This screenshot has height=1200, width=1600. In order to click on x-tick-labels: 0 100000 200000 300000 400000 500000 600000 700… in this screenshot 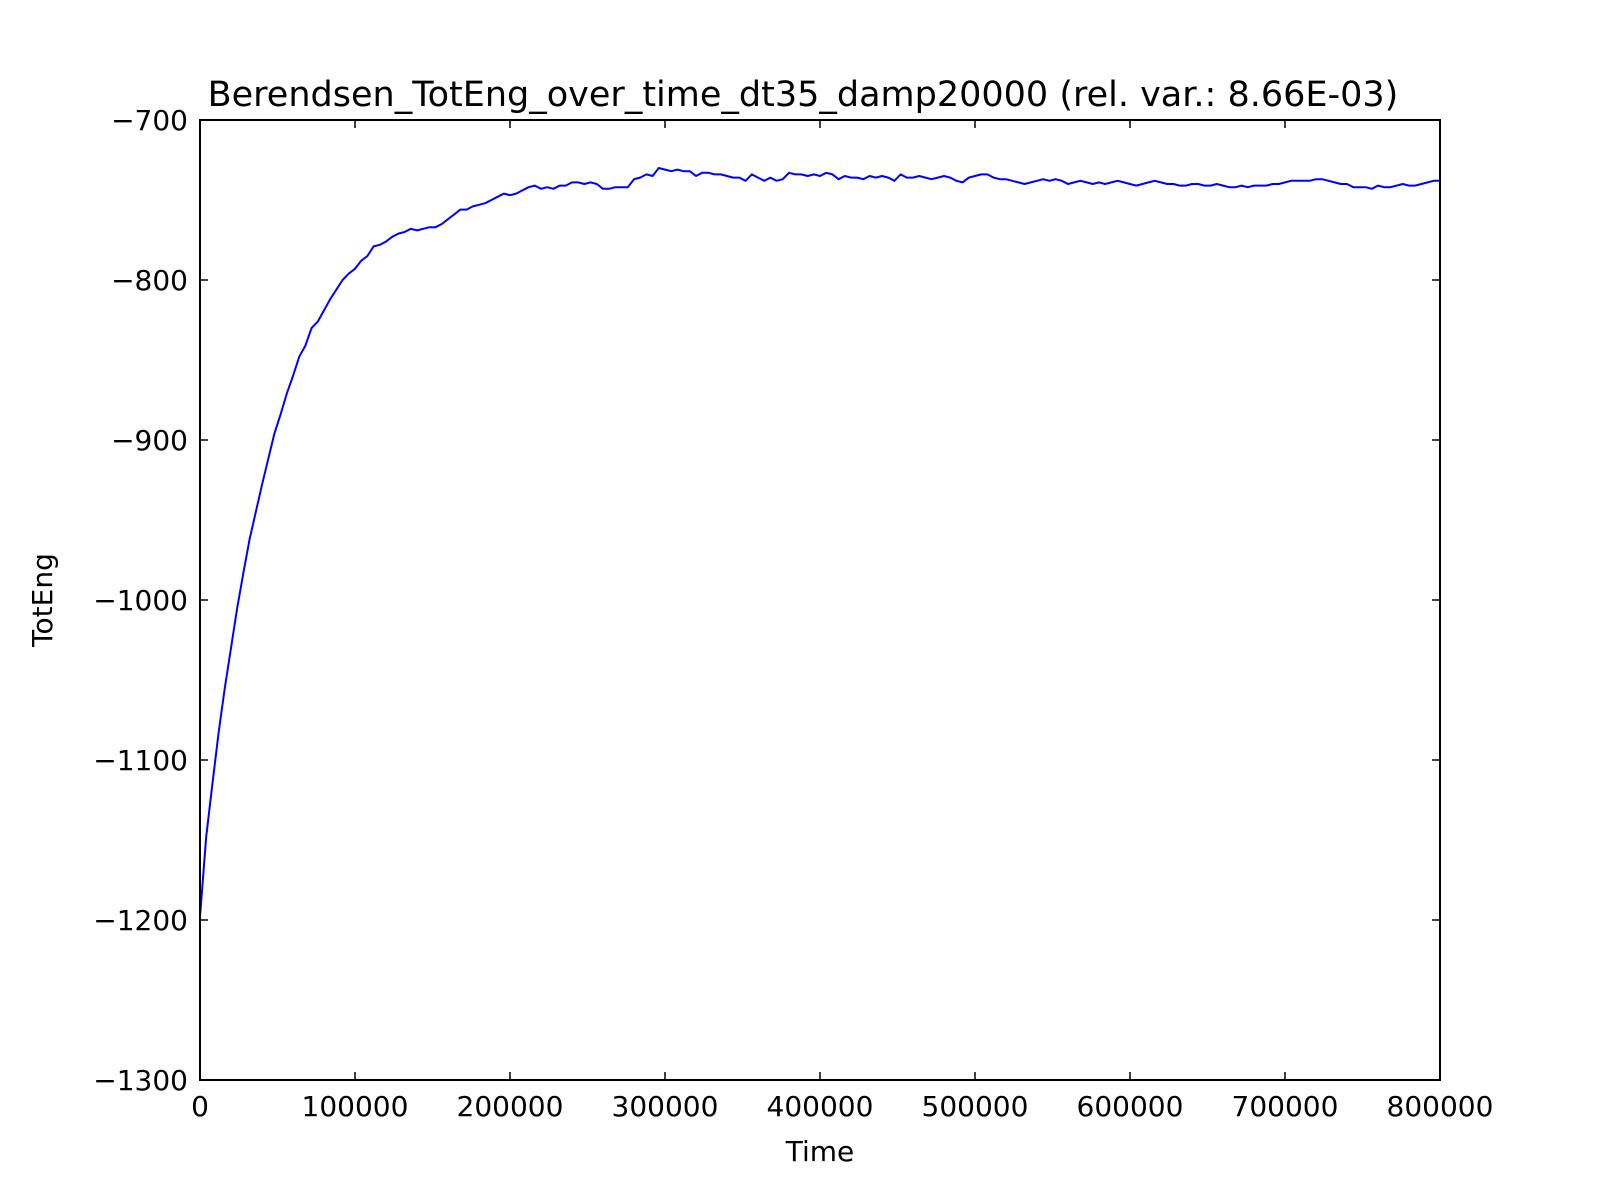, I will do `click(842, 1106)`.